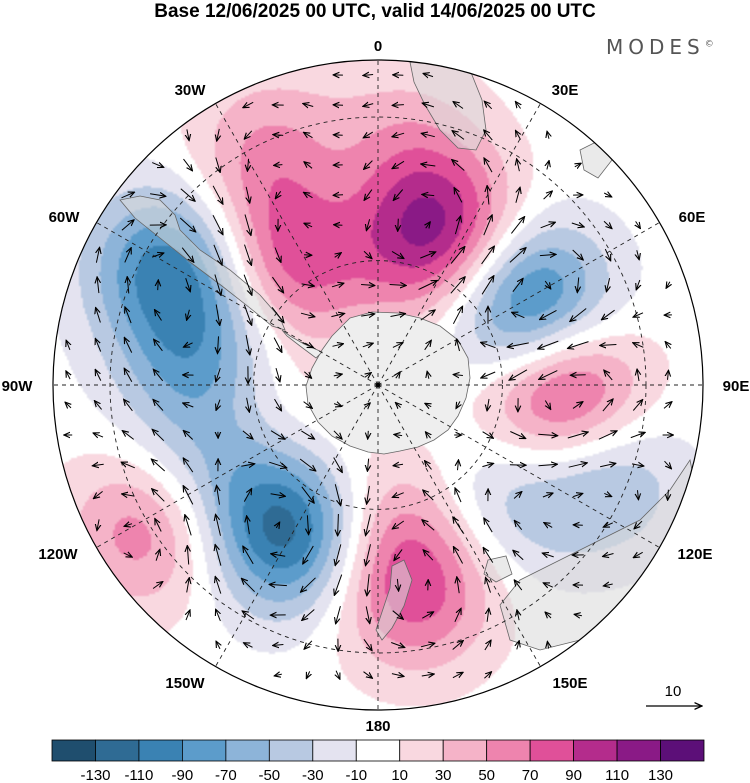  What do you see at coordinates (356, 775) in the screenshot?
I see `colorbar-tick-label: -10` at bounding box center [356, 775].